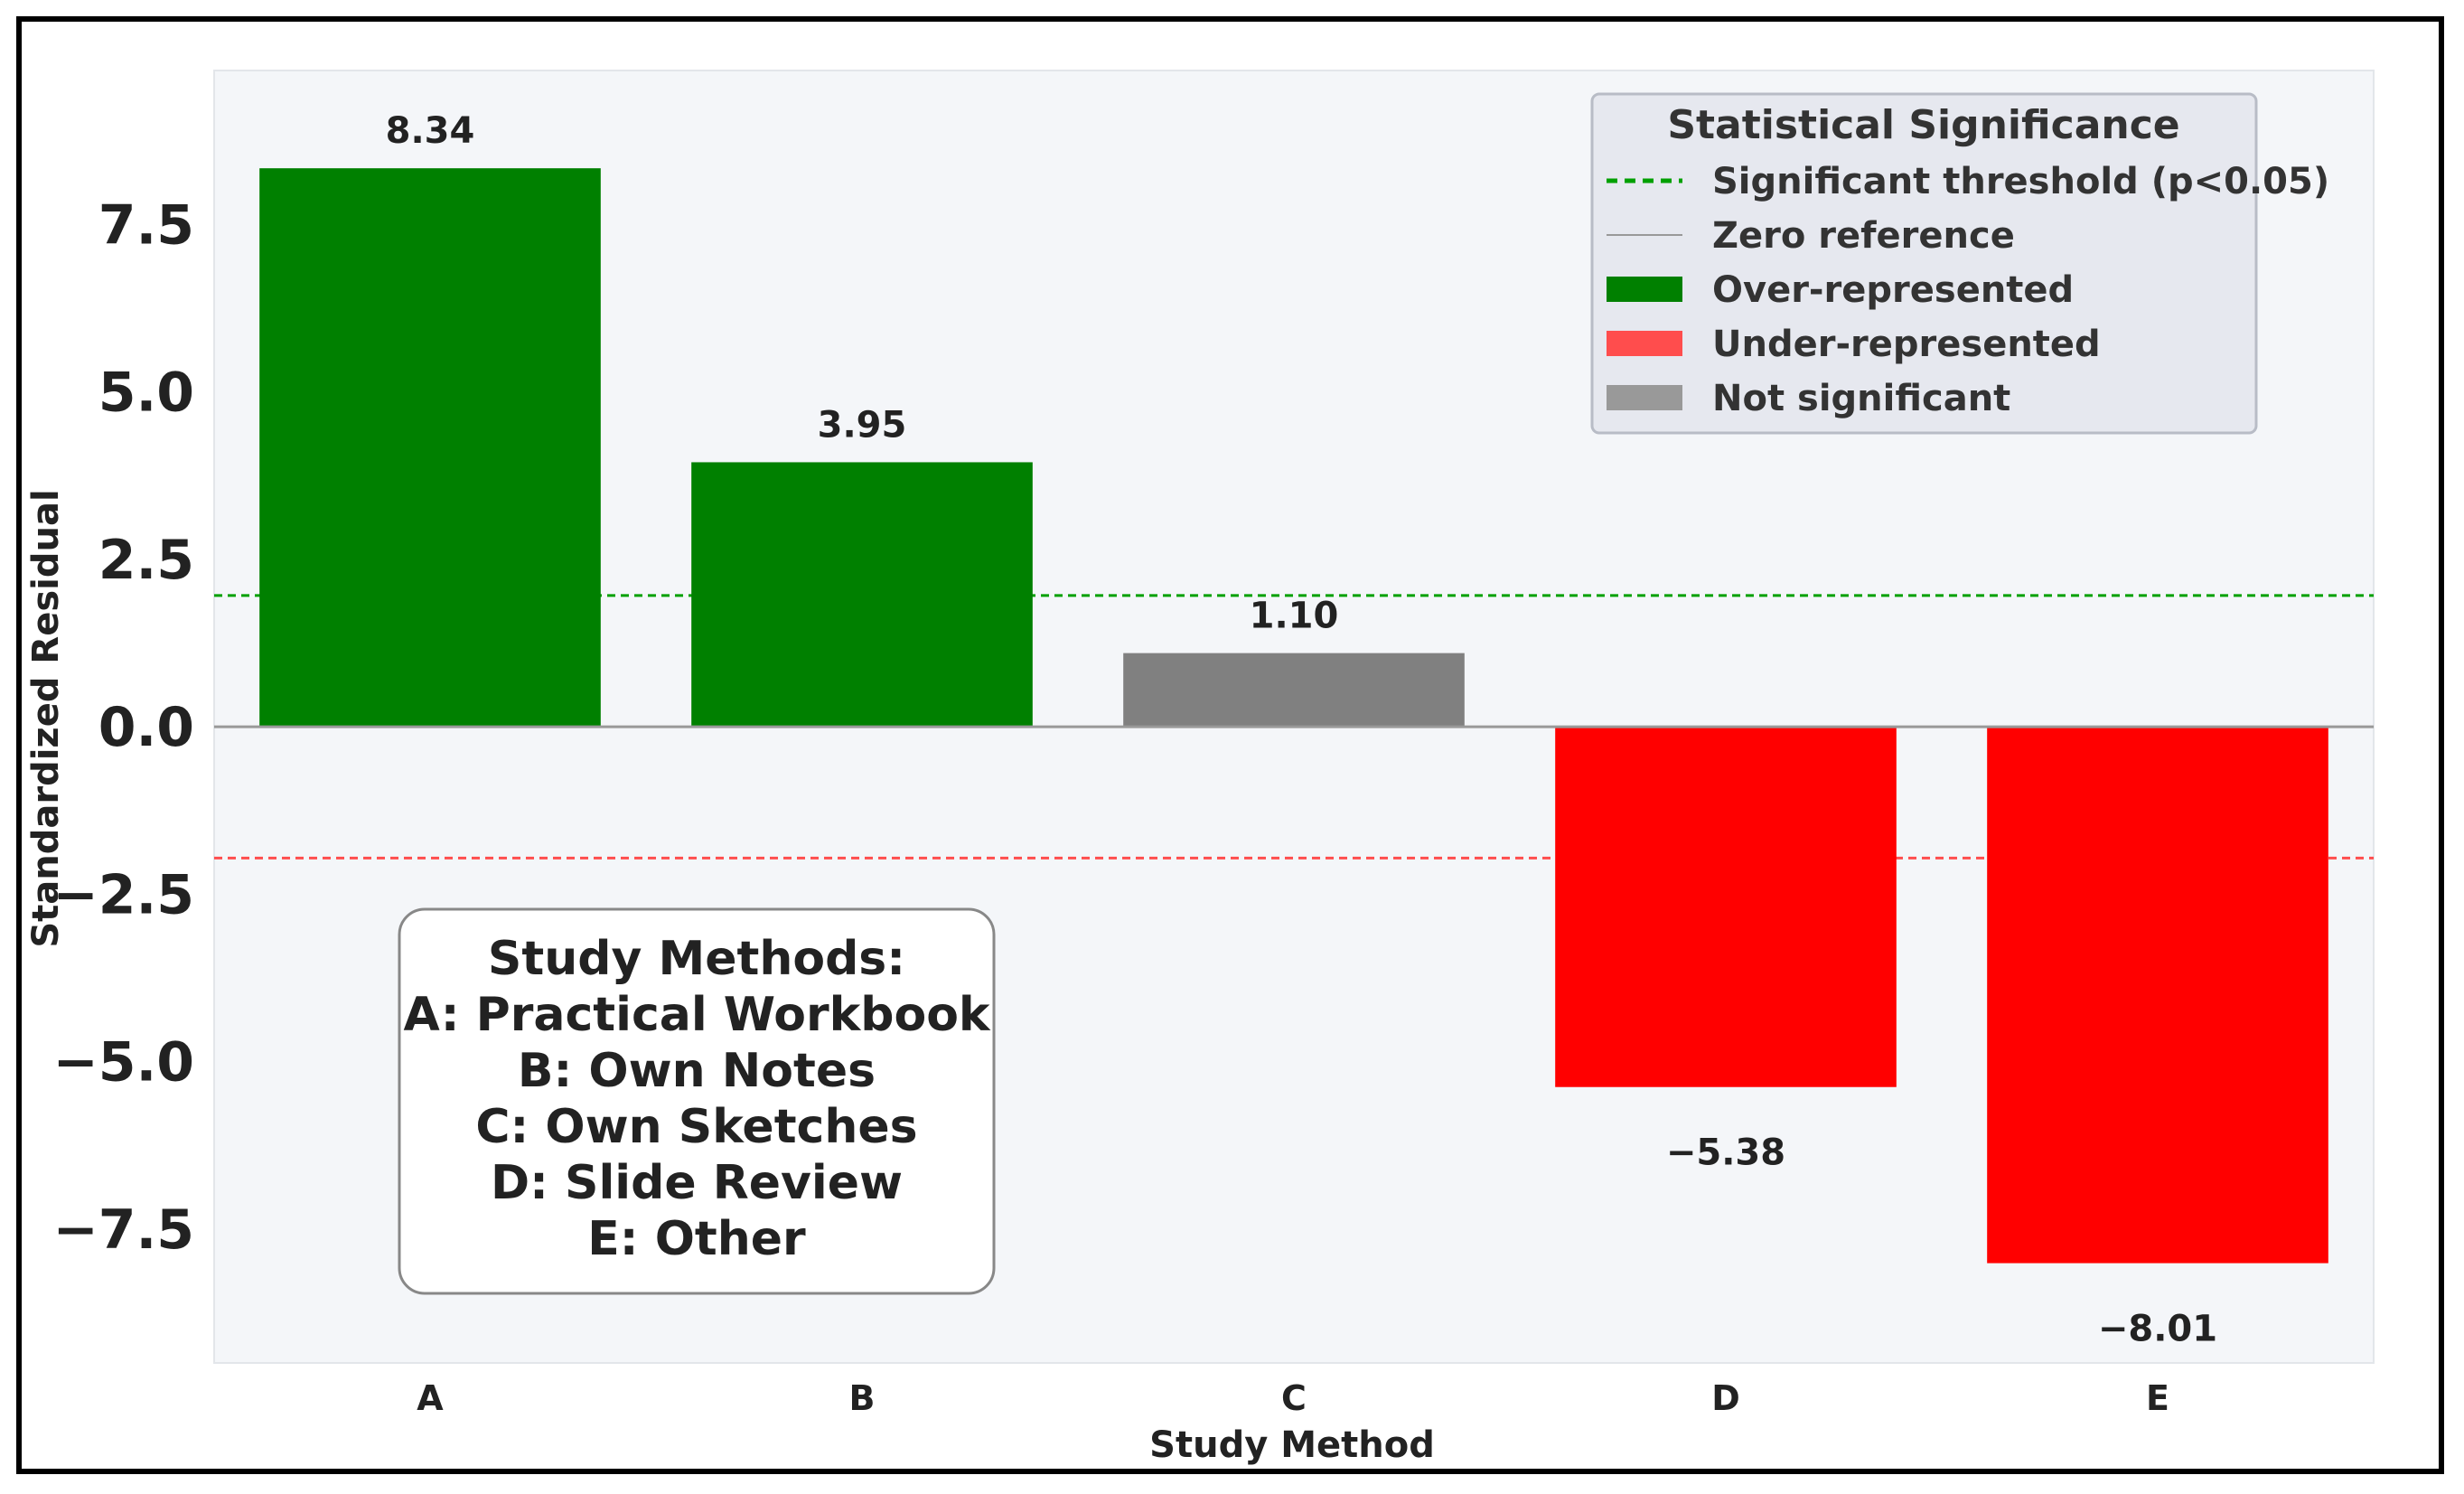 The image size is (2464, 1494). Describe the element at coordinates (696, 1239) in the screenshot. I see `study-methods-line: E: Other` at that location.